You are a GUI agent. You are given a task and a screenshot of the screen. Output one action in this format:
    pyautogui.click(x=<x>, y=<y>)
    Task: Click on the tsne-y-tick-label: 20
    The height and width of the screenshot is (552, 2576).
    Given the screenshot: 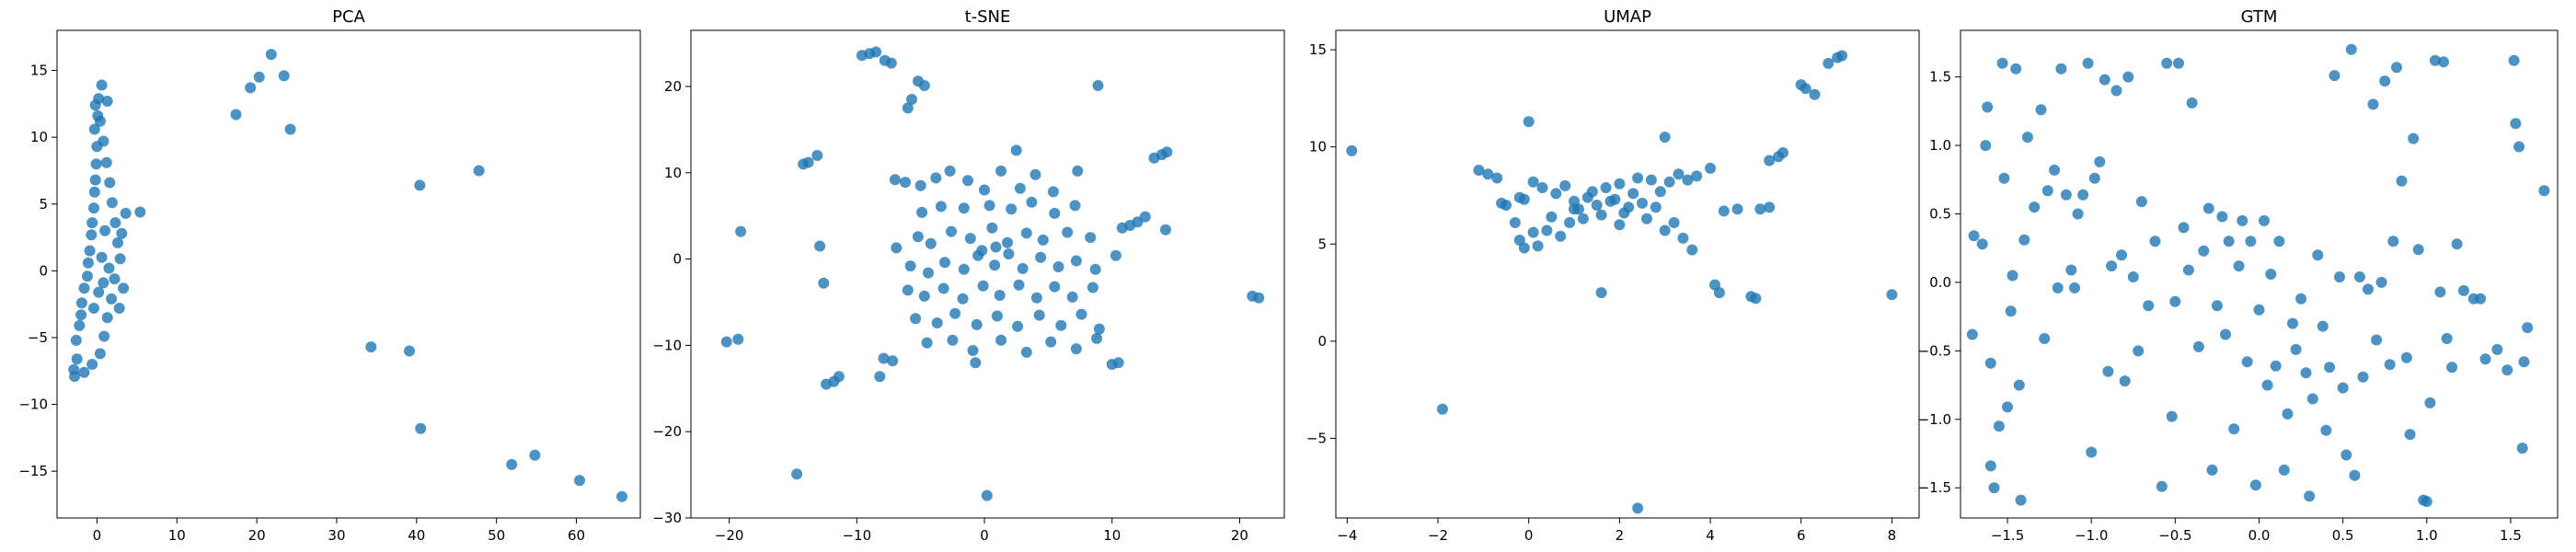 What is the action you would take?
    pyautogui.click(x=673, y=86)
    